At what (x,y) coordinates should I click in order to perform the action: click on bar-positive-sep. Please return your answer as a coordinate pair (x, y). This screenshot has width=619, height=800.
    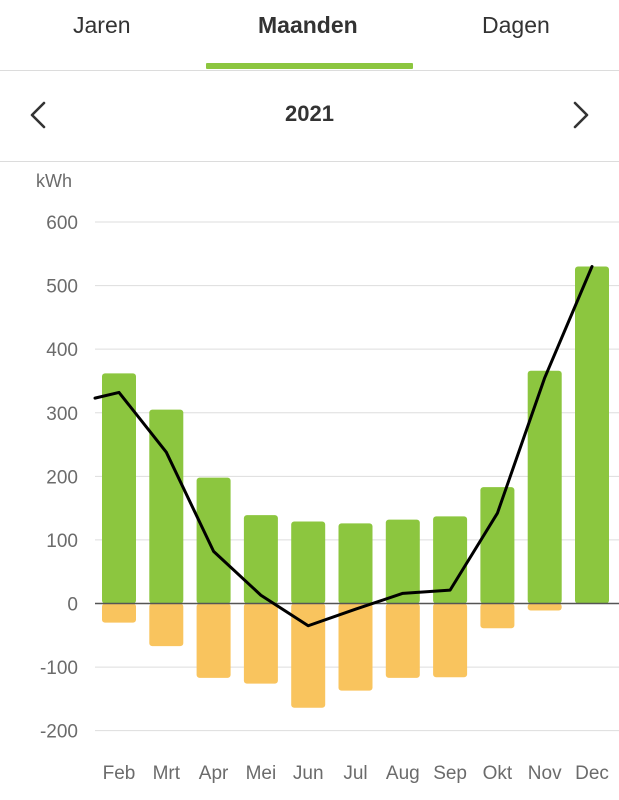
    Looking at the image, I should click on (450, 560).